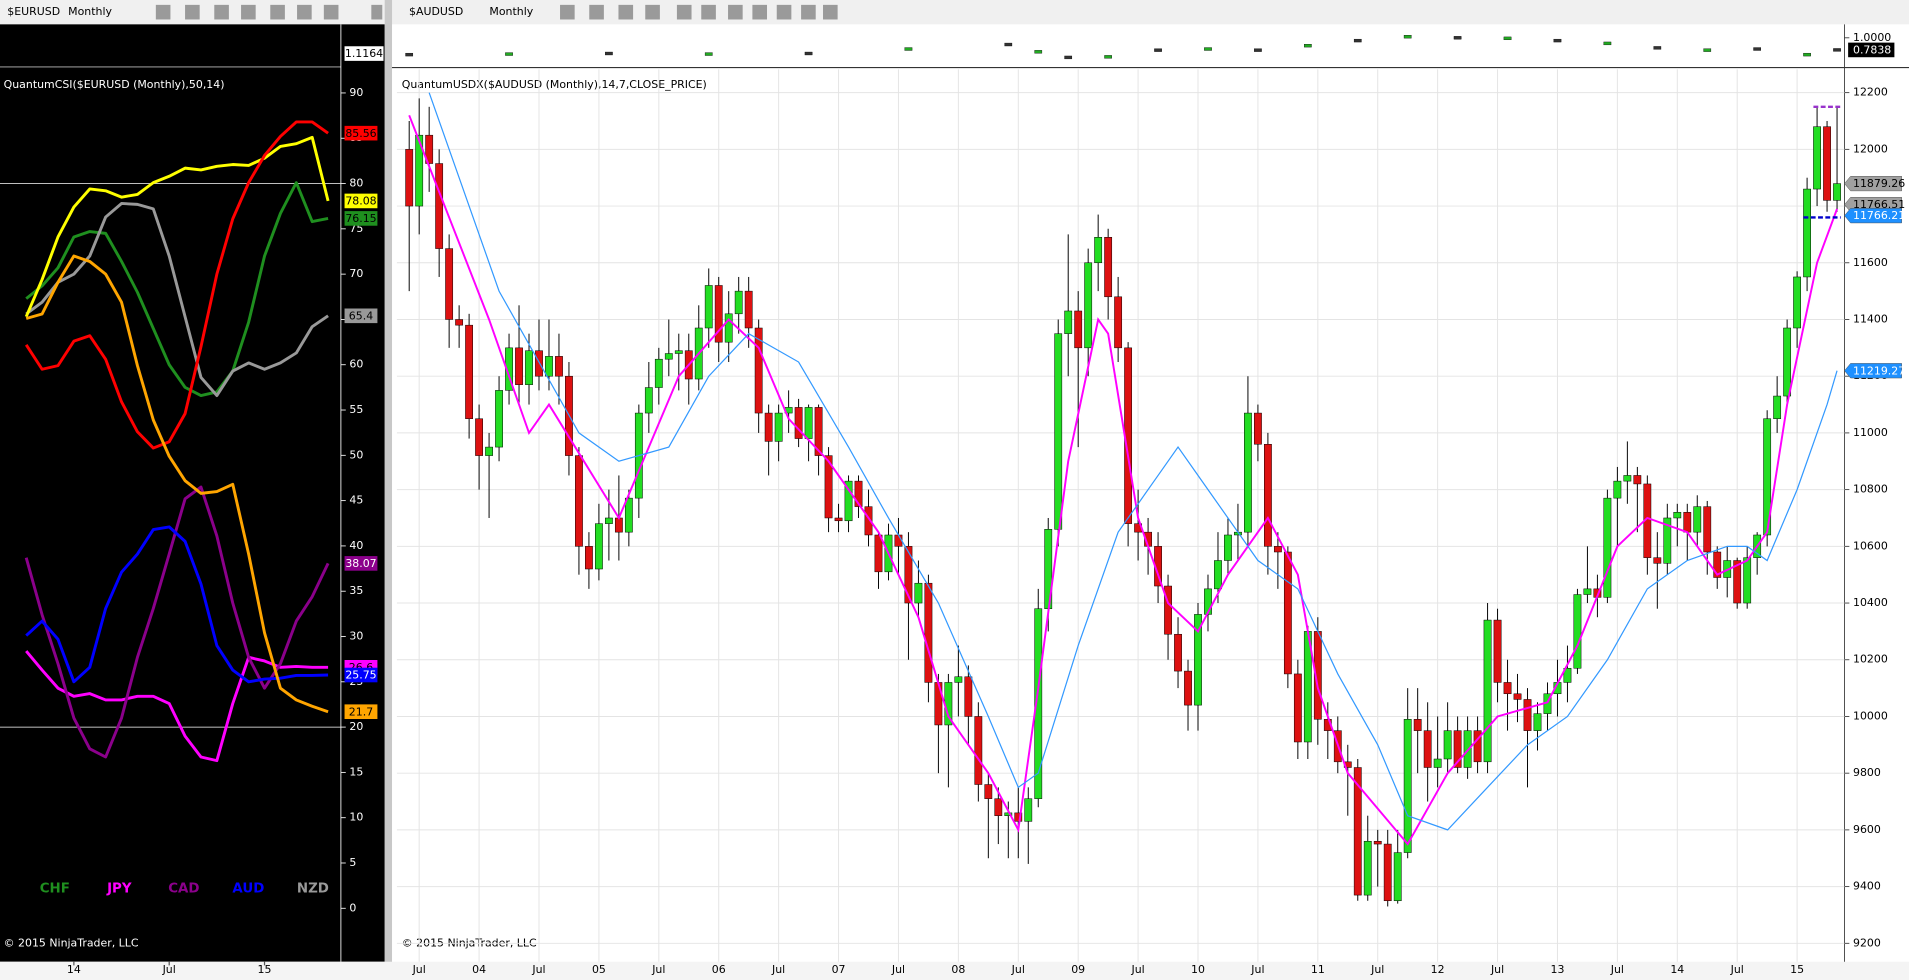 Image resolution: width=1909 pixels, height=980 pixels. I want to click on y-tick-label: 15, so click(356, 771).